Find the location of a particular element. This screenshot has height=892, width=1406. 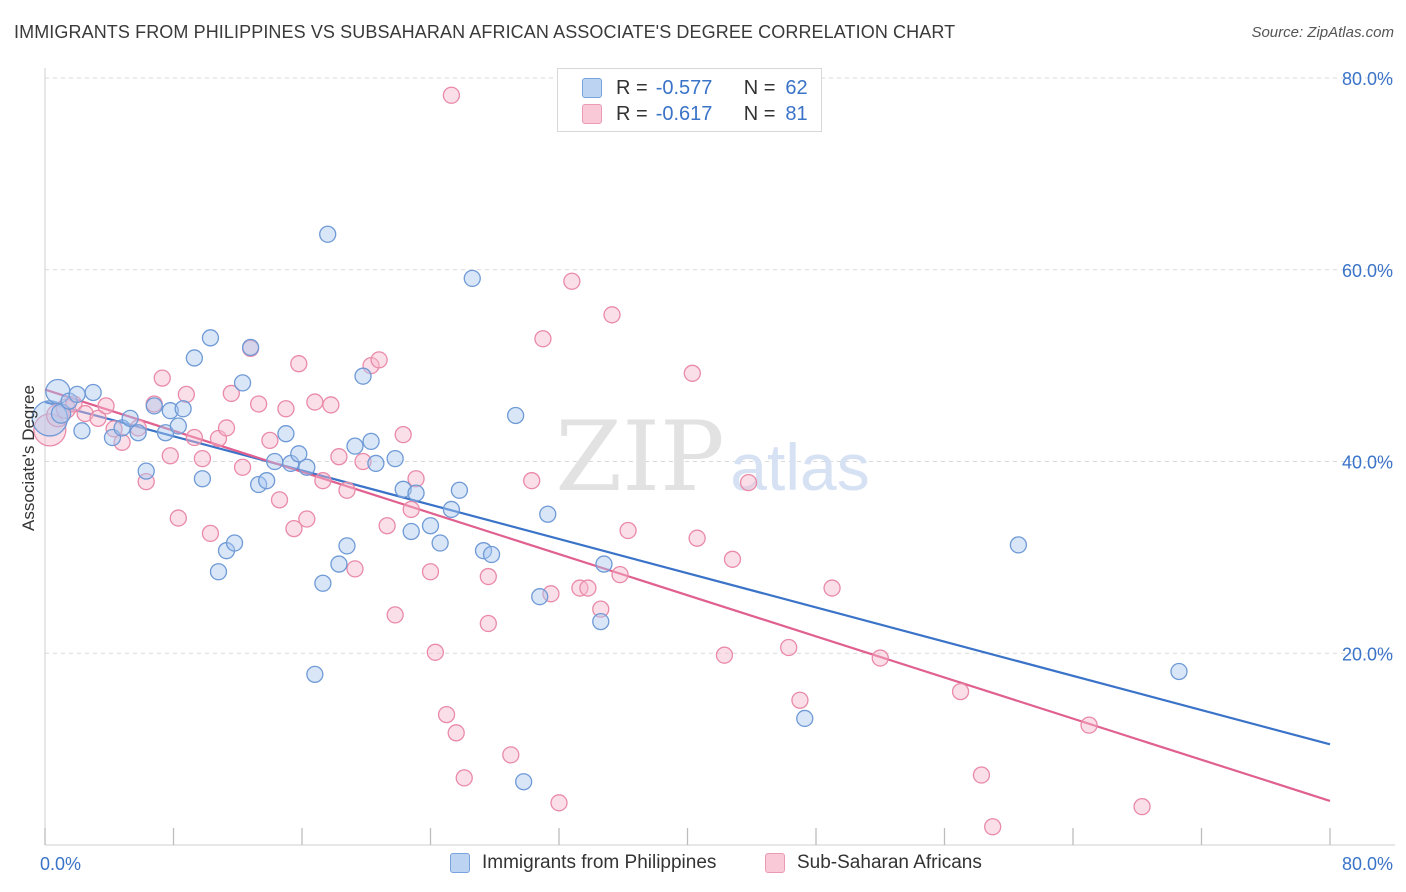

legend-item-philippines: Immigrants from Philippines is located at coordinates (583, 863).